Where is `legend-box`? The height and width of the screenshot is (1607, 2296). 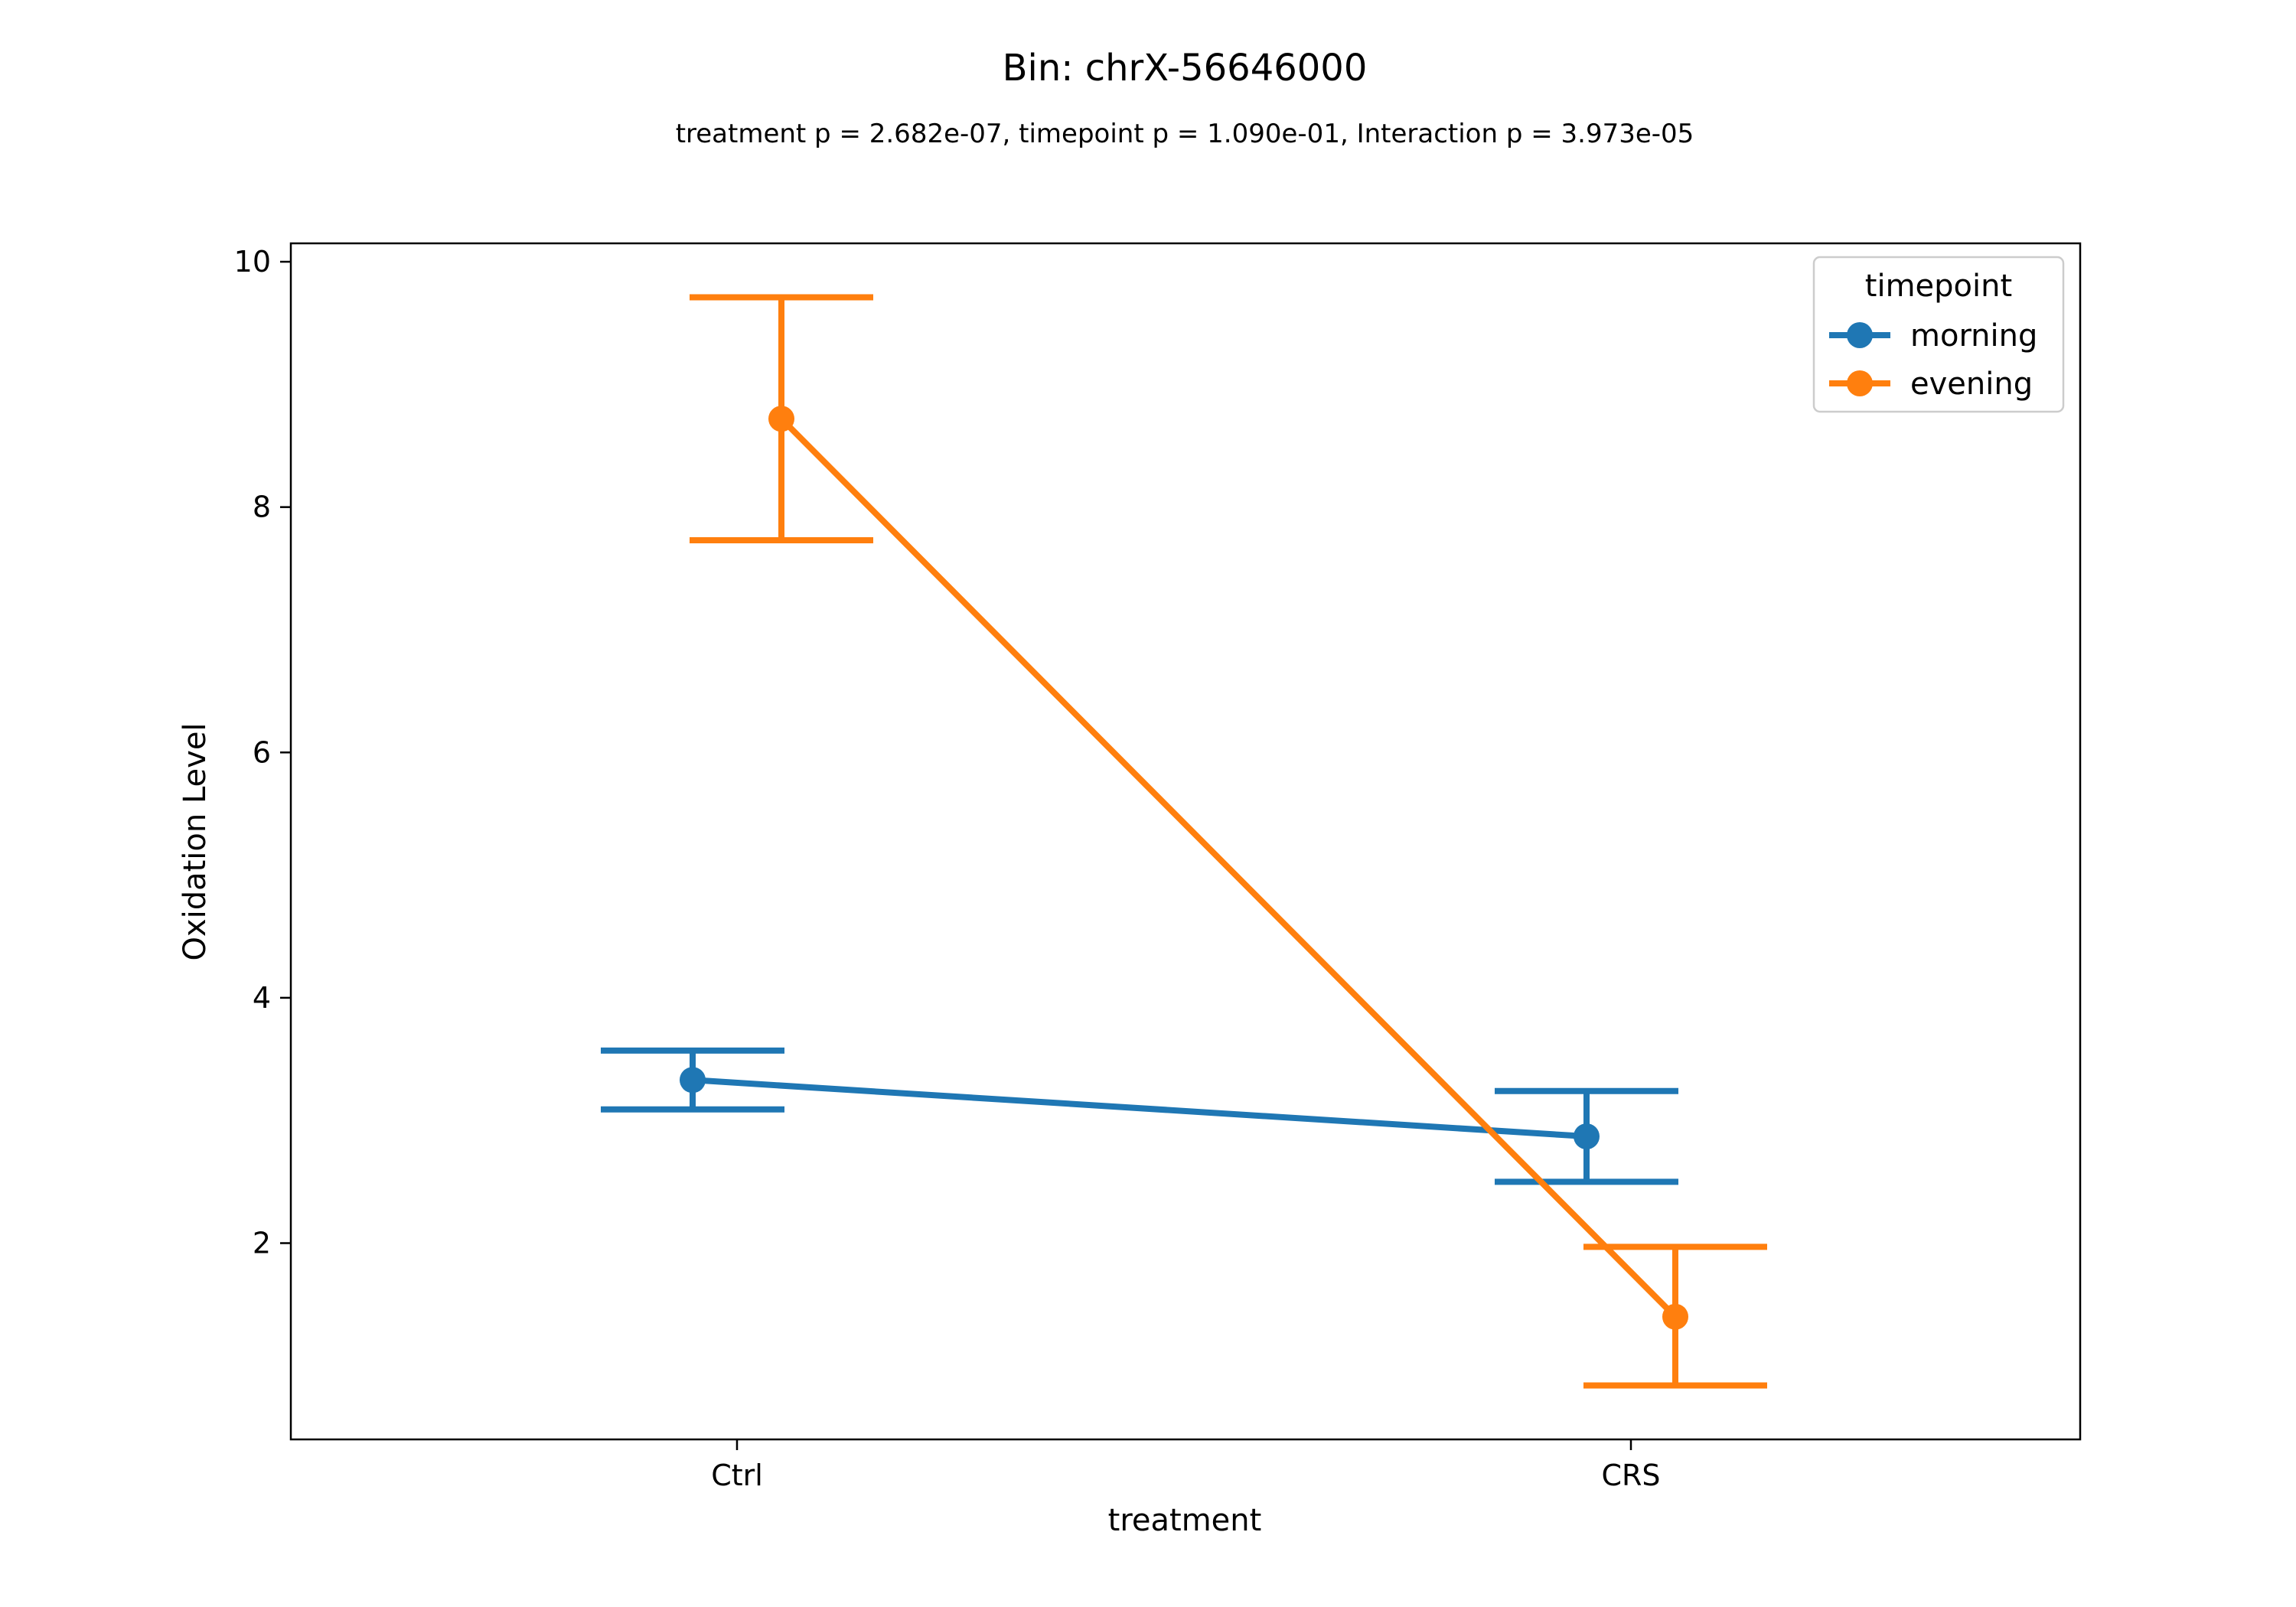 legend-box is located at coordinates (1938, 334).